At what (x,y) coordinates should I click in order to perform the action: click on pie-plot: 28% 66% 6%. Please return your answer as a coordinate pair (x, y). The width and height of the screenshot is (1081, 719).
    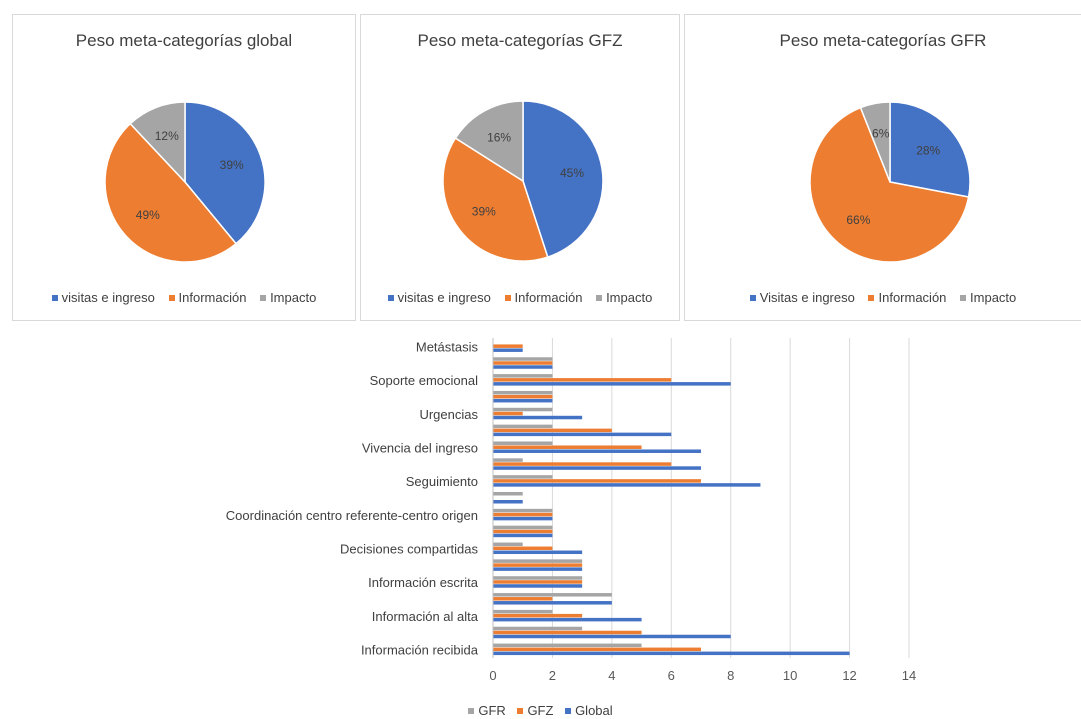
    Looking at the image, I should click on (890, 182).